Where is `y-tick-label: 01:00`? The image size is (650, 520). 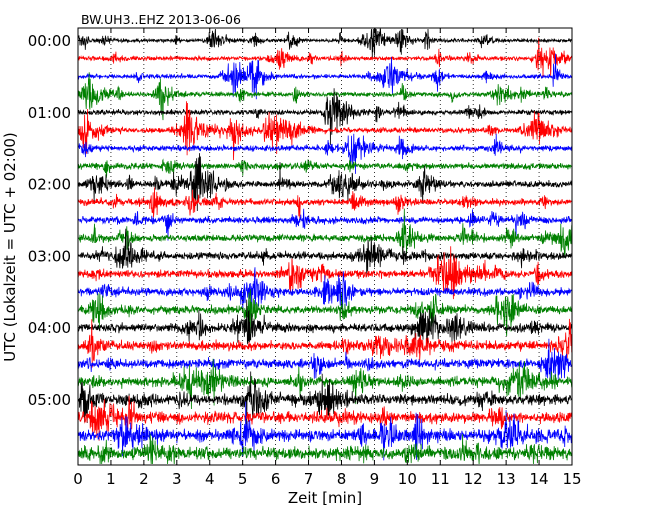 y-tick-label: 01:00 is located at coordinates (49, 113).